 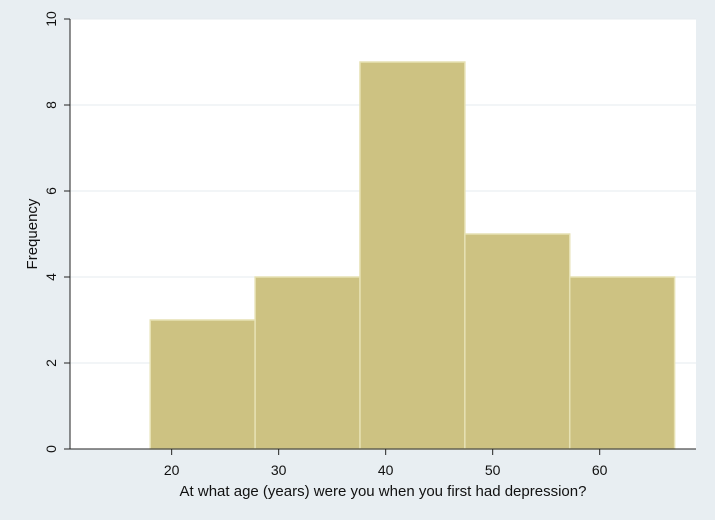 What do you see at coordinates (51, 449) in the screenshot?
I see `y-tick-label-0: 0` at bounding box center [51, 449].